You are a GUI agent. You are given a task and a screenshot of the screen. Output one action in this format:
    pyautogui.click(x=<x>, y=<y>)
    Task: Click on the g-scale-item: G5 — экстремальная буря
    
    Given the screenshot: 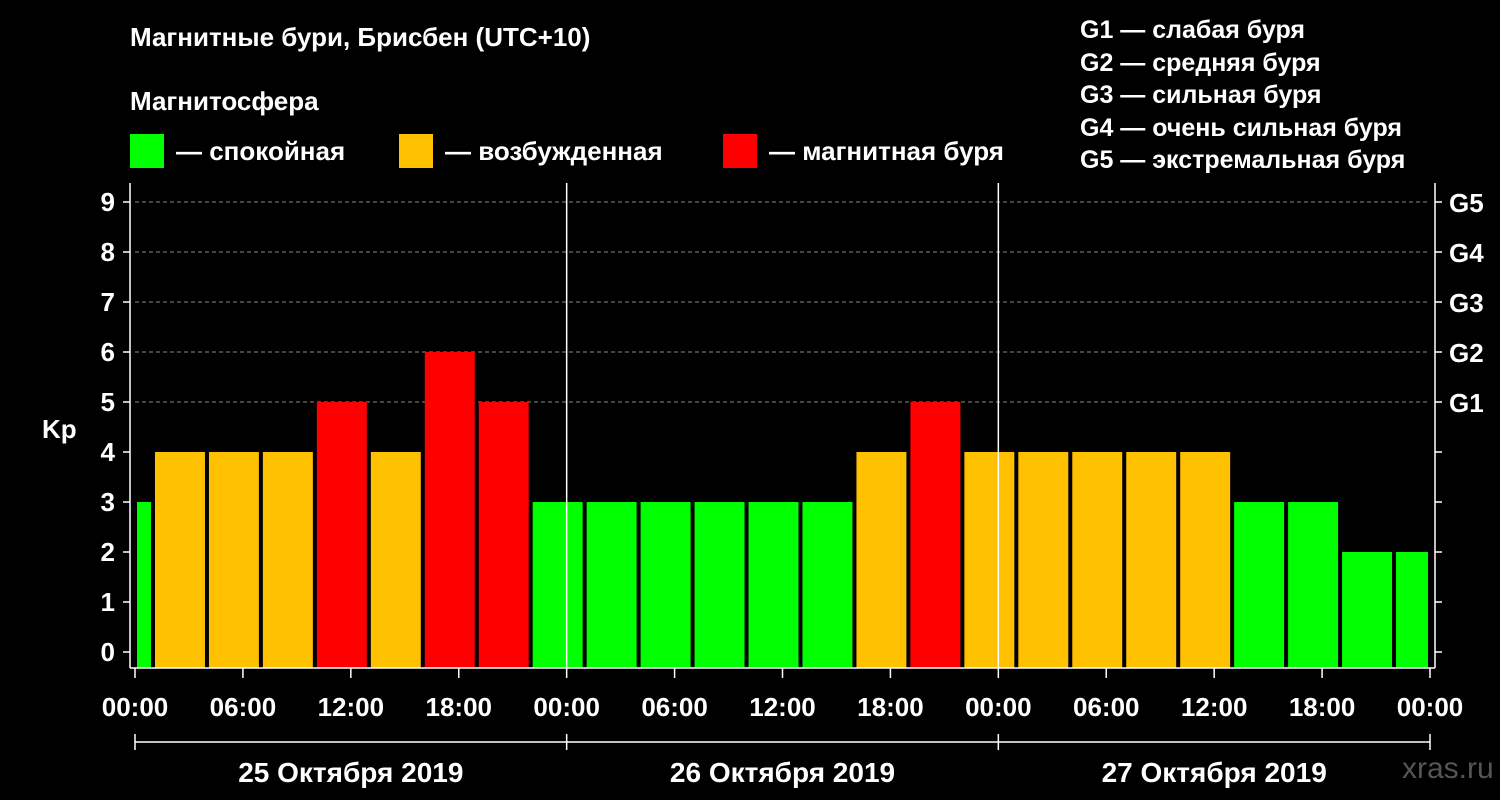 What is the action you would take?
    pyautogui.click(x=1243, y=160)
    